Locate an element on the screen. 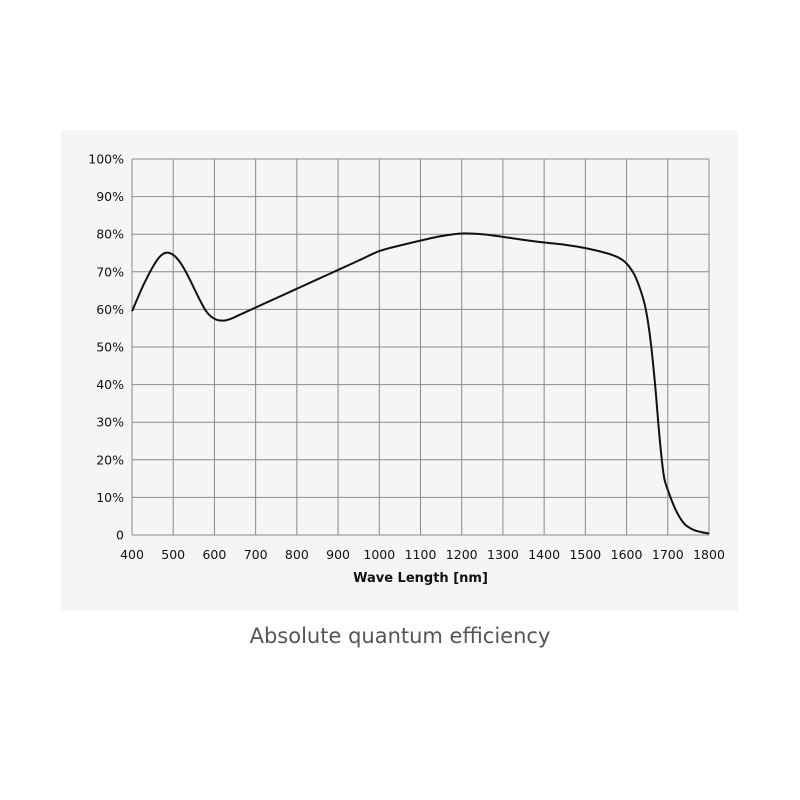 The height and width of the screenshot is (800, 800). x-tick-label: 400 is located at coordinates (132, 554).